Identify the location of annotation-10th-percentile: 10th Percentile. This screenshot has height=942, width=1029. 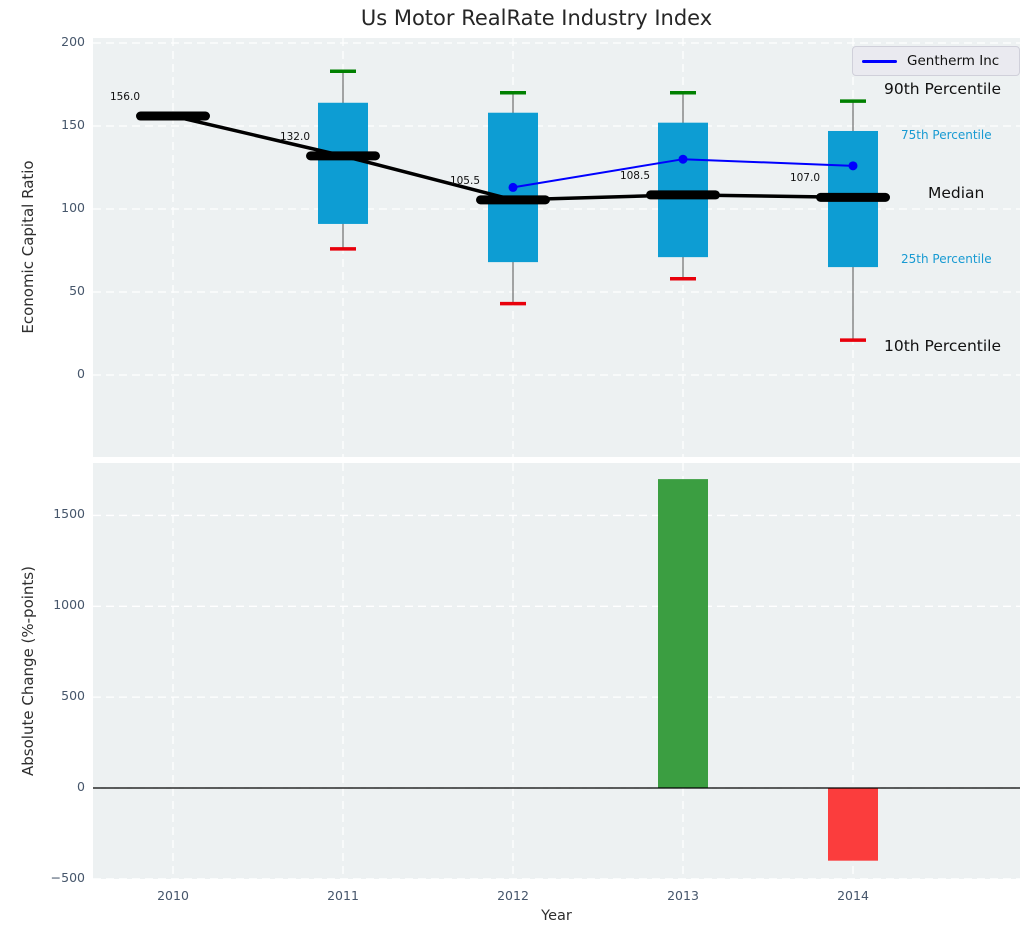
(943, 346).